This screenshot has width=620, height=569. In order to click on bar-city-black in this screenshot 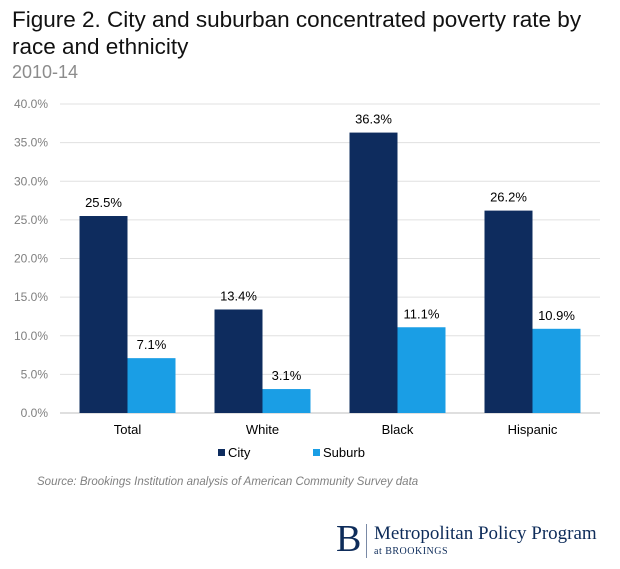, I will do `click(373, 272)`.